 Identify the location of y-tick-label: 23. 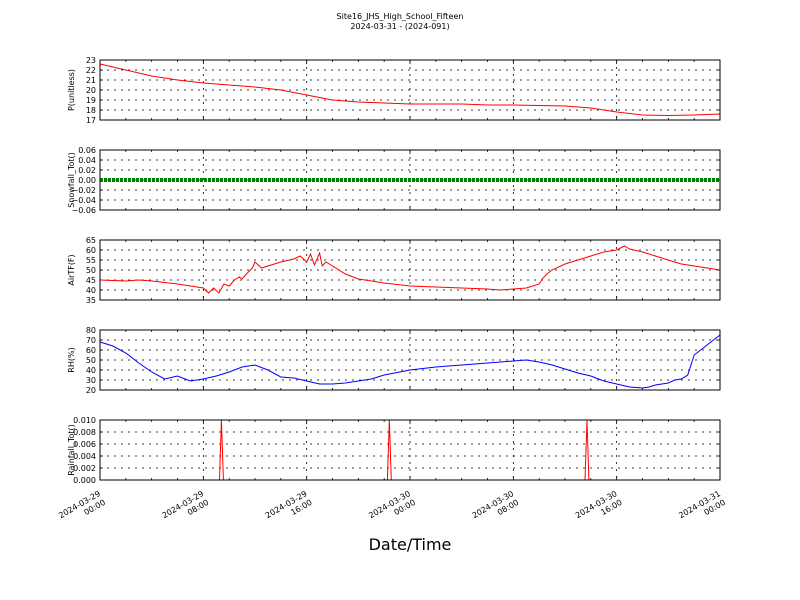
(91, 60).